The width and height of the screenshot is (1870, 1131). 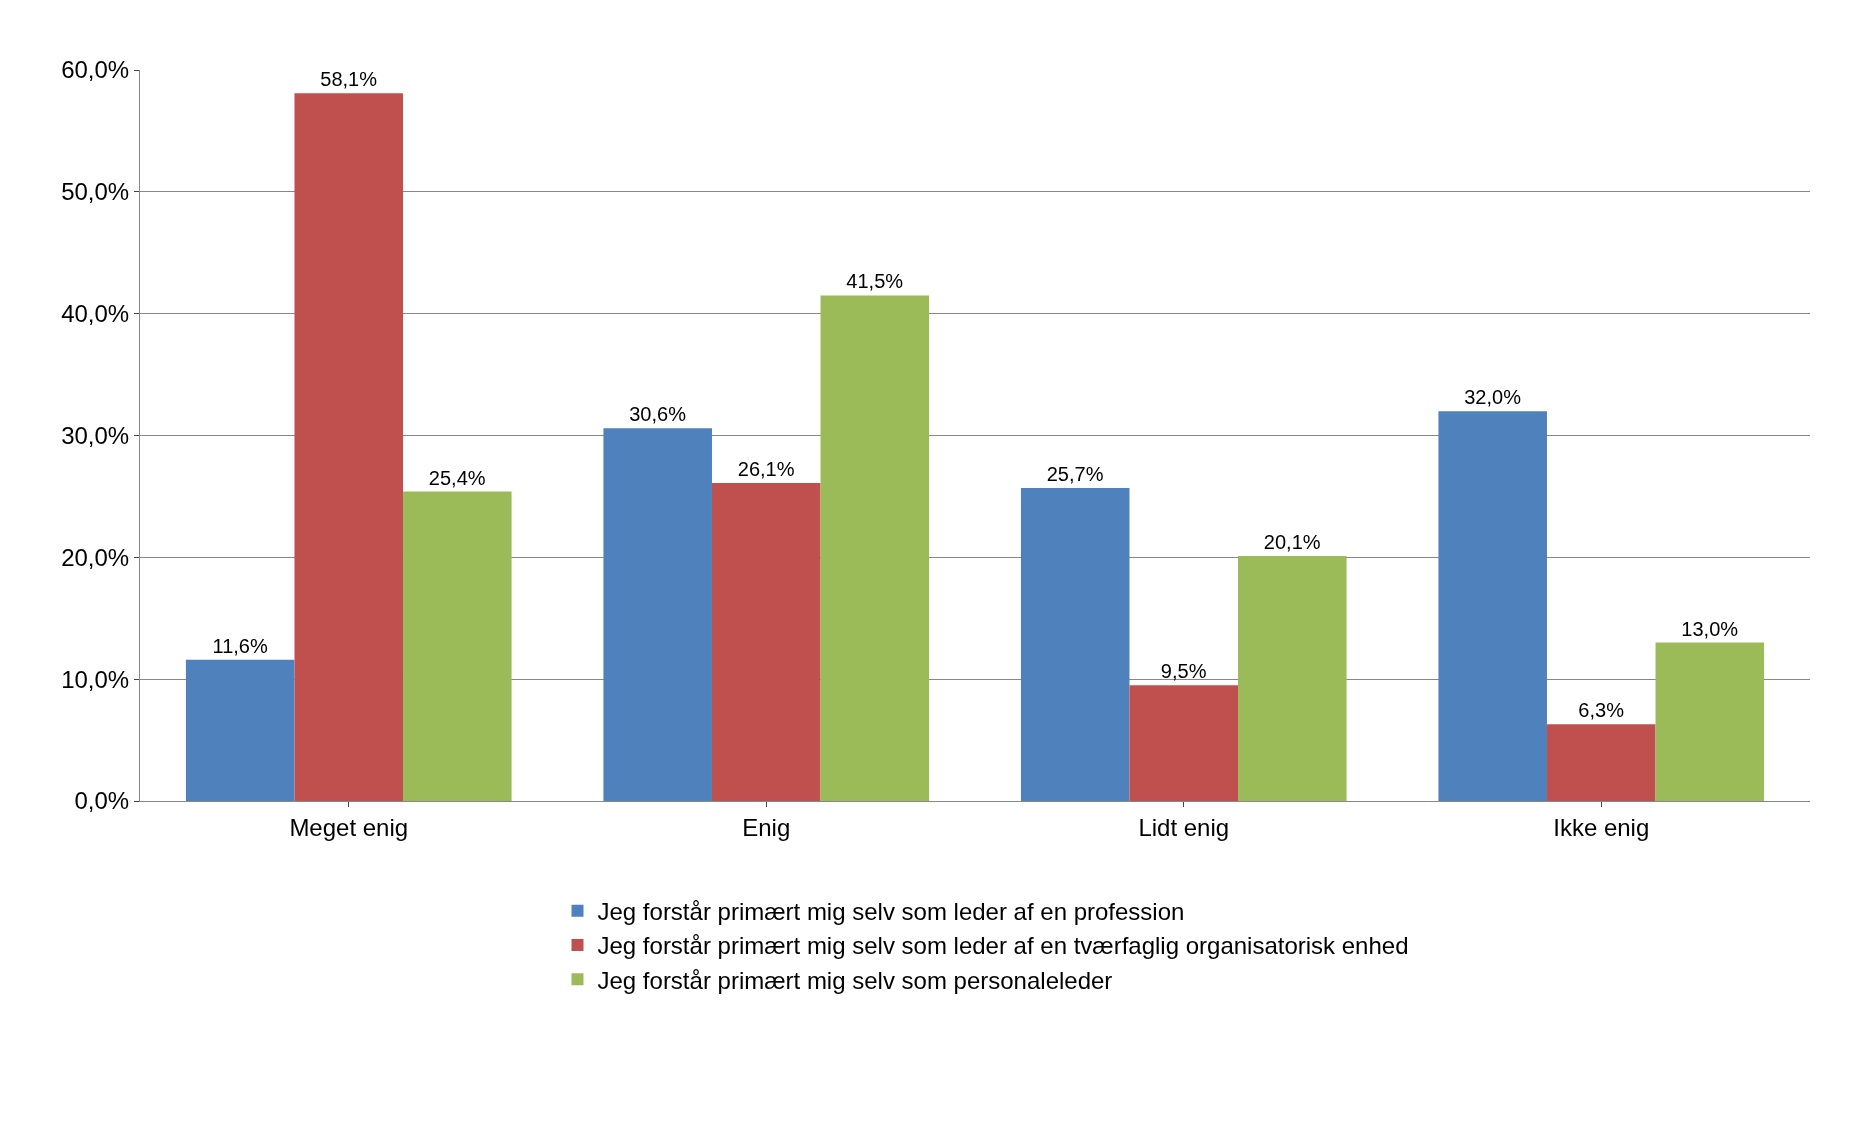 I want to click on y-tick-label: 40,0%, so click(x=95, y=314).